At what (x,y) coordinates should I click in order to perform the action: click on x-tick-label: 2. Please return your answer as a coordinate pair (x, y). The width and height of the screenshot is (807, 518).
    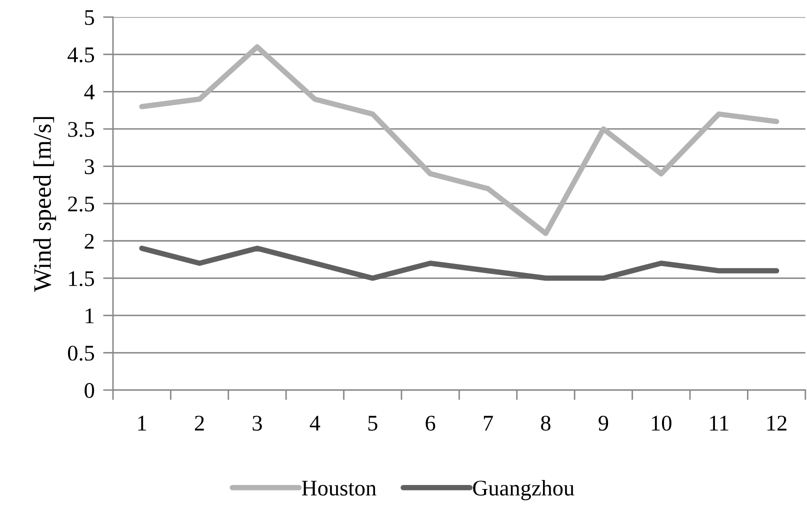
    Looking at the image, I should click on (199, 423).